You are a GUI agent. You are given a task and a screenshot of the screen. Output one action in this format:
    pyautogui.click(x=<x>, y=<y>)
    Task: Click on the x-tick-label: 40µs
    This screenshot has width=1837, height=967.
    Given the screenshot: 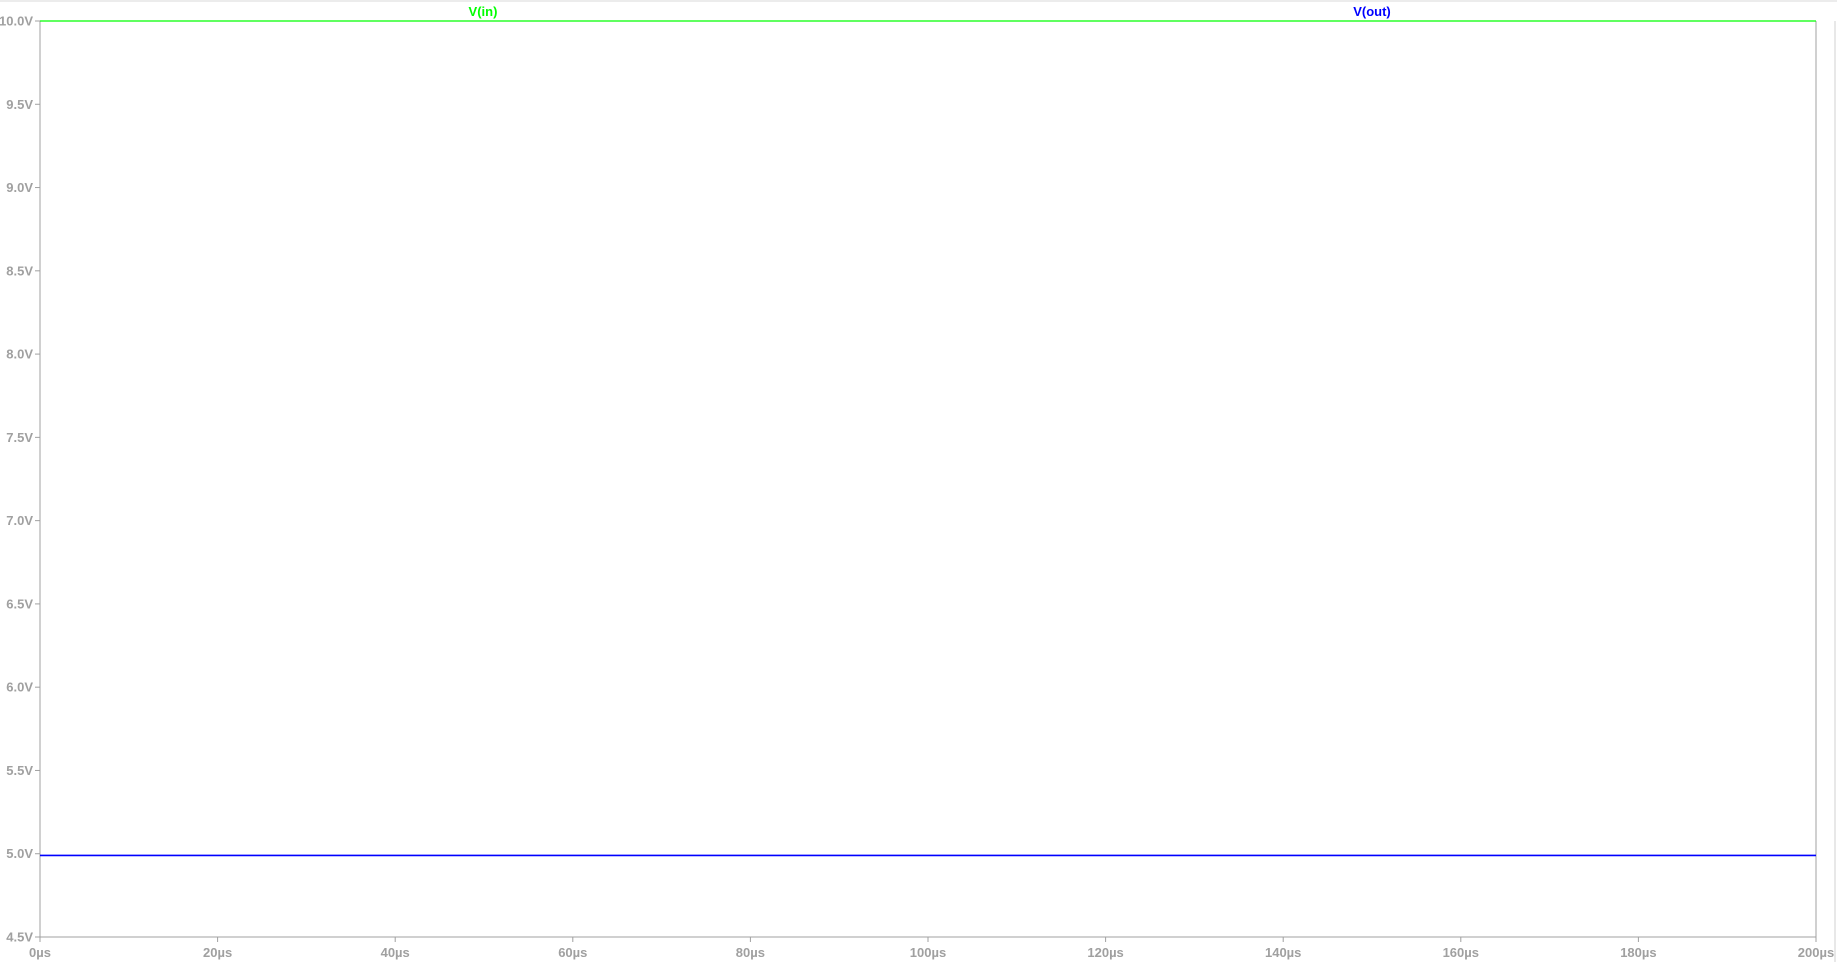 What is the action you would take?
    pyautogui.click(x=395, y=952)
    